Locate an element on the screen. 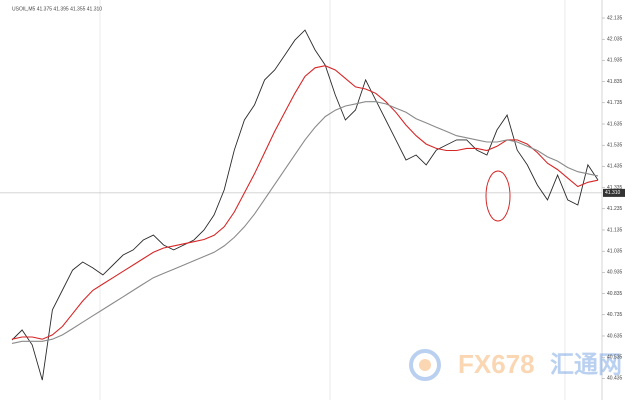 The height and width of the screenshot is (400, 640). y-tick-label: 41.635 is located at coordinates (615, 124).